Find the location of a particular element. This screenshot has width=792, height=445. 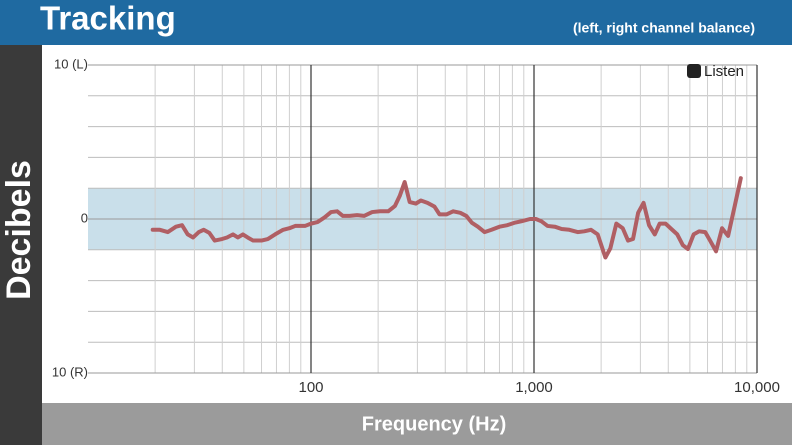

logo: Listen is located at coordinates (724, 71).